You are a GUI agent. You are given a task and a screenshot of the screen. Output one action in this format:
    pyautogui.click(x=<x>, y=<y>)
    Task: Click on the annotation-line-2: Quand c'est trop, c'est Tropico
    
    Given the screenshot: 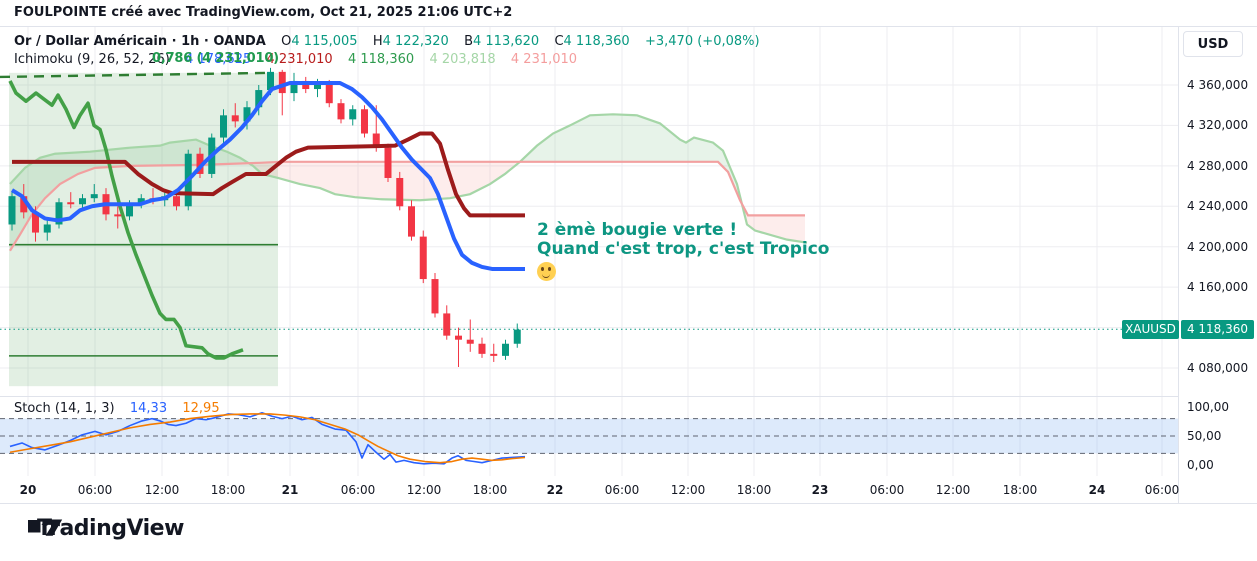 What is the action you would take?
    pyautogui.click(x=683, y=249)
    